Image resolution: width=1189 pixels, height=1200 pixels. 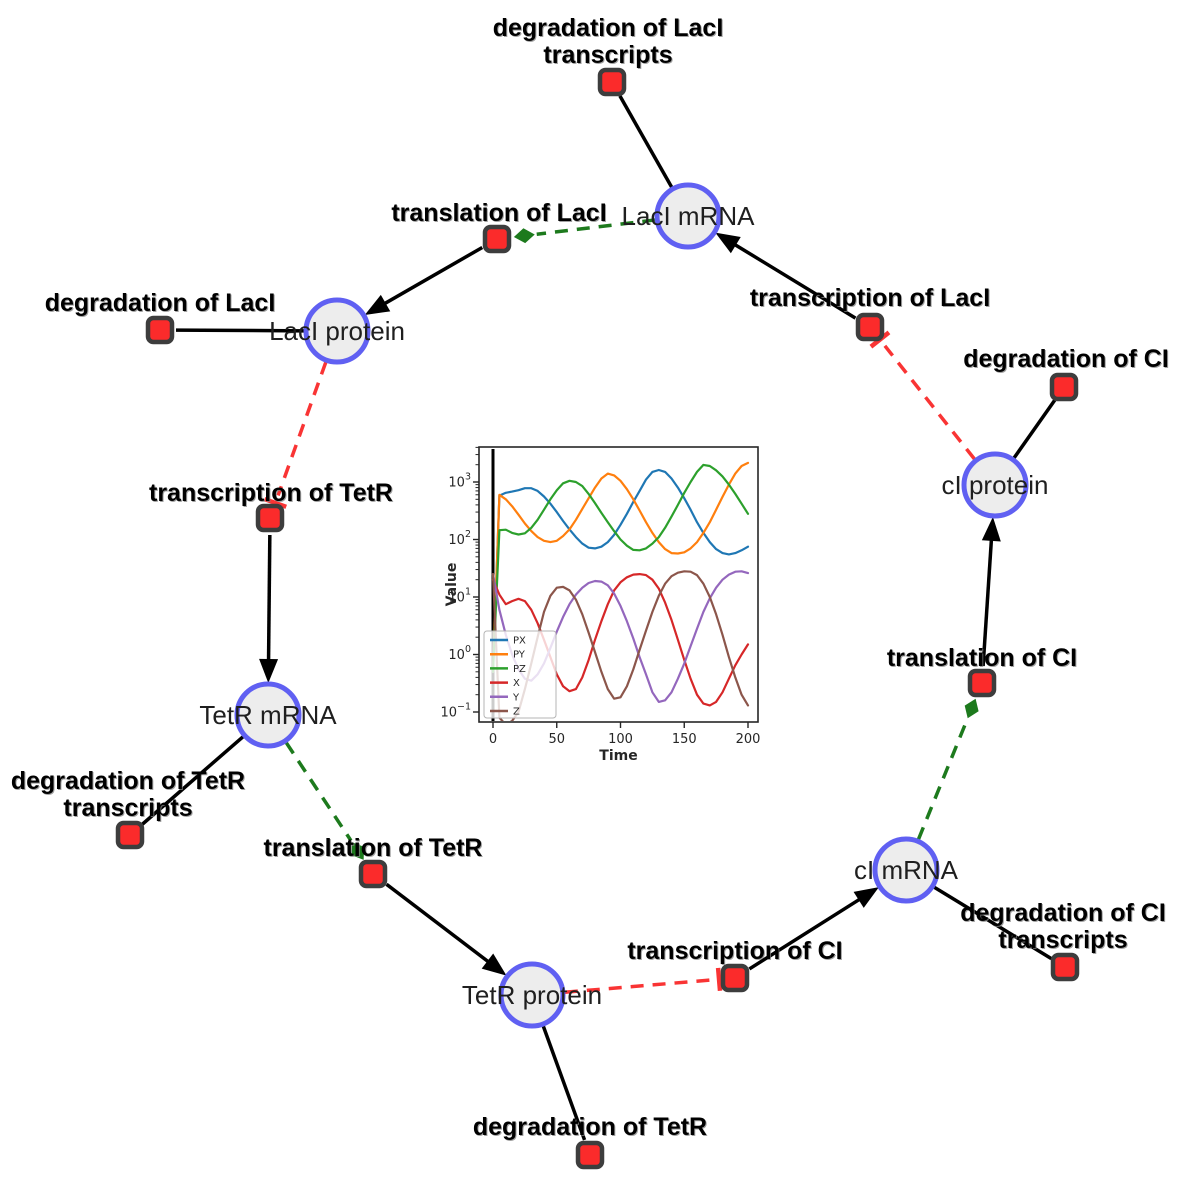 I want to click on edge-transcr_lacI-lacI_mRNA-production, so click(x=791, y=279).